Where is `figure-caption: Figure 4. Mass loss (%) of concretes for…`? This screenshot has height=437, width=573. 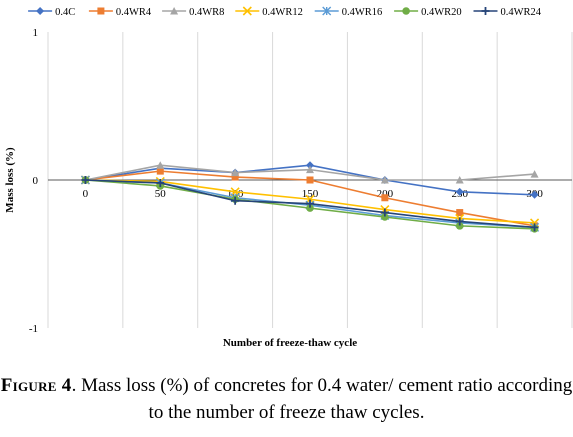 figure-caption: Figure 4. Mass loss (%) of concretes for… is located at coordinates (286, 399).